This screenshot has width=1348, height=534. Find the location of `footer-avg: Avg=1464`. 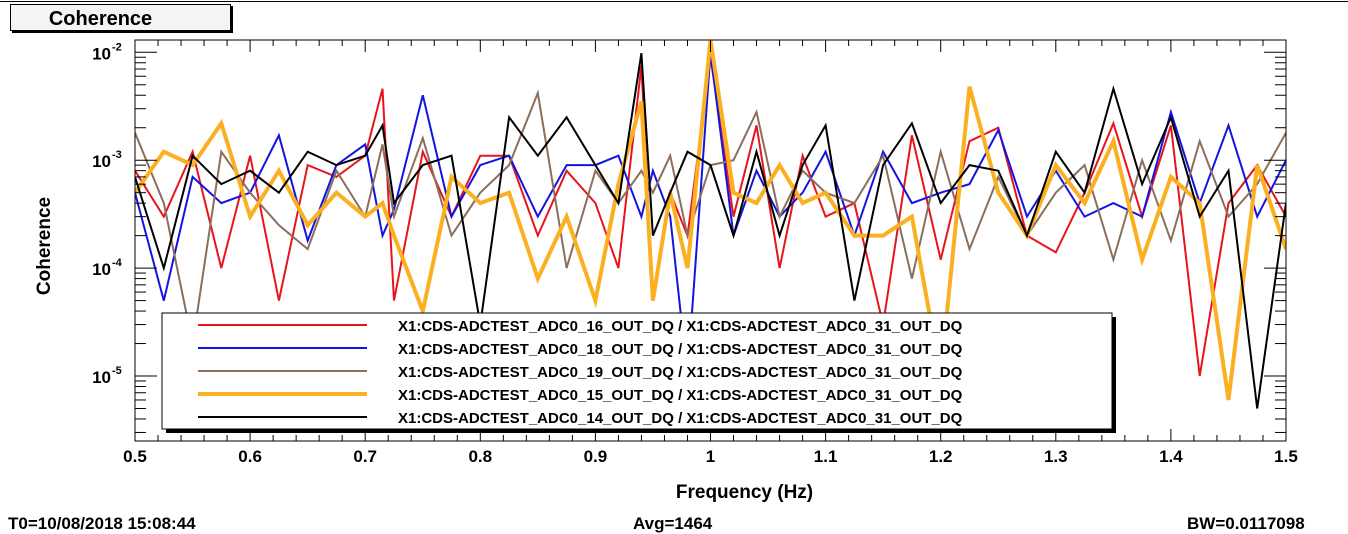

footer-avg: Avg=1464 is located at coordinates (673, 523).